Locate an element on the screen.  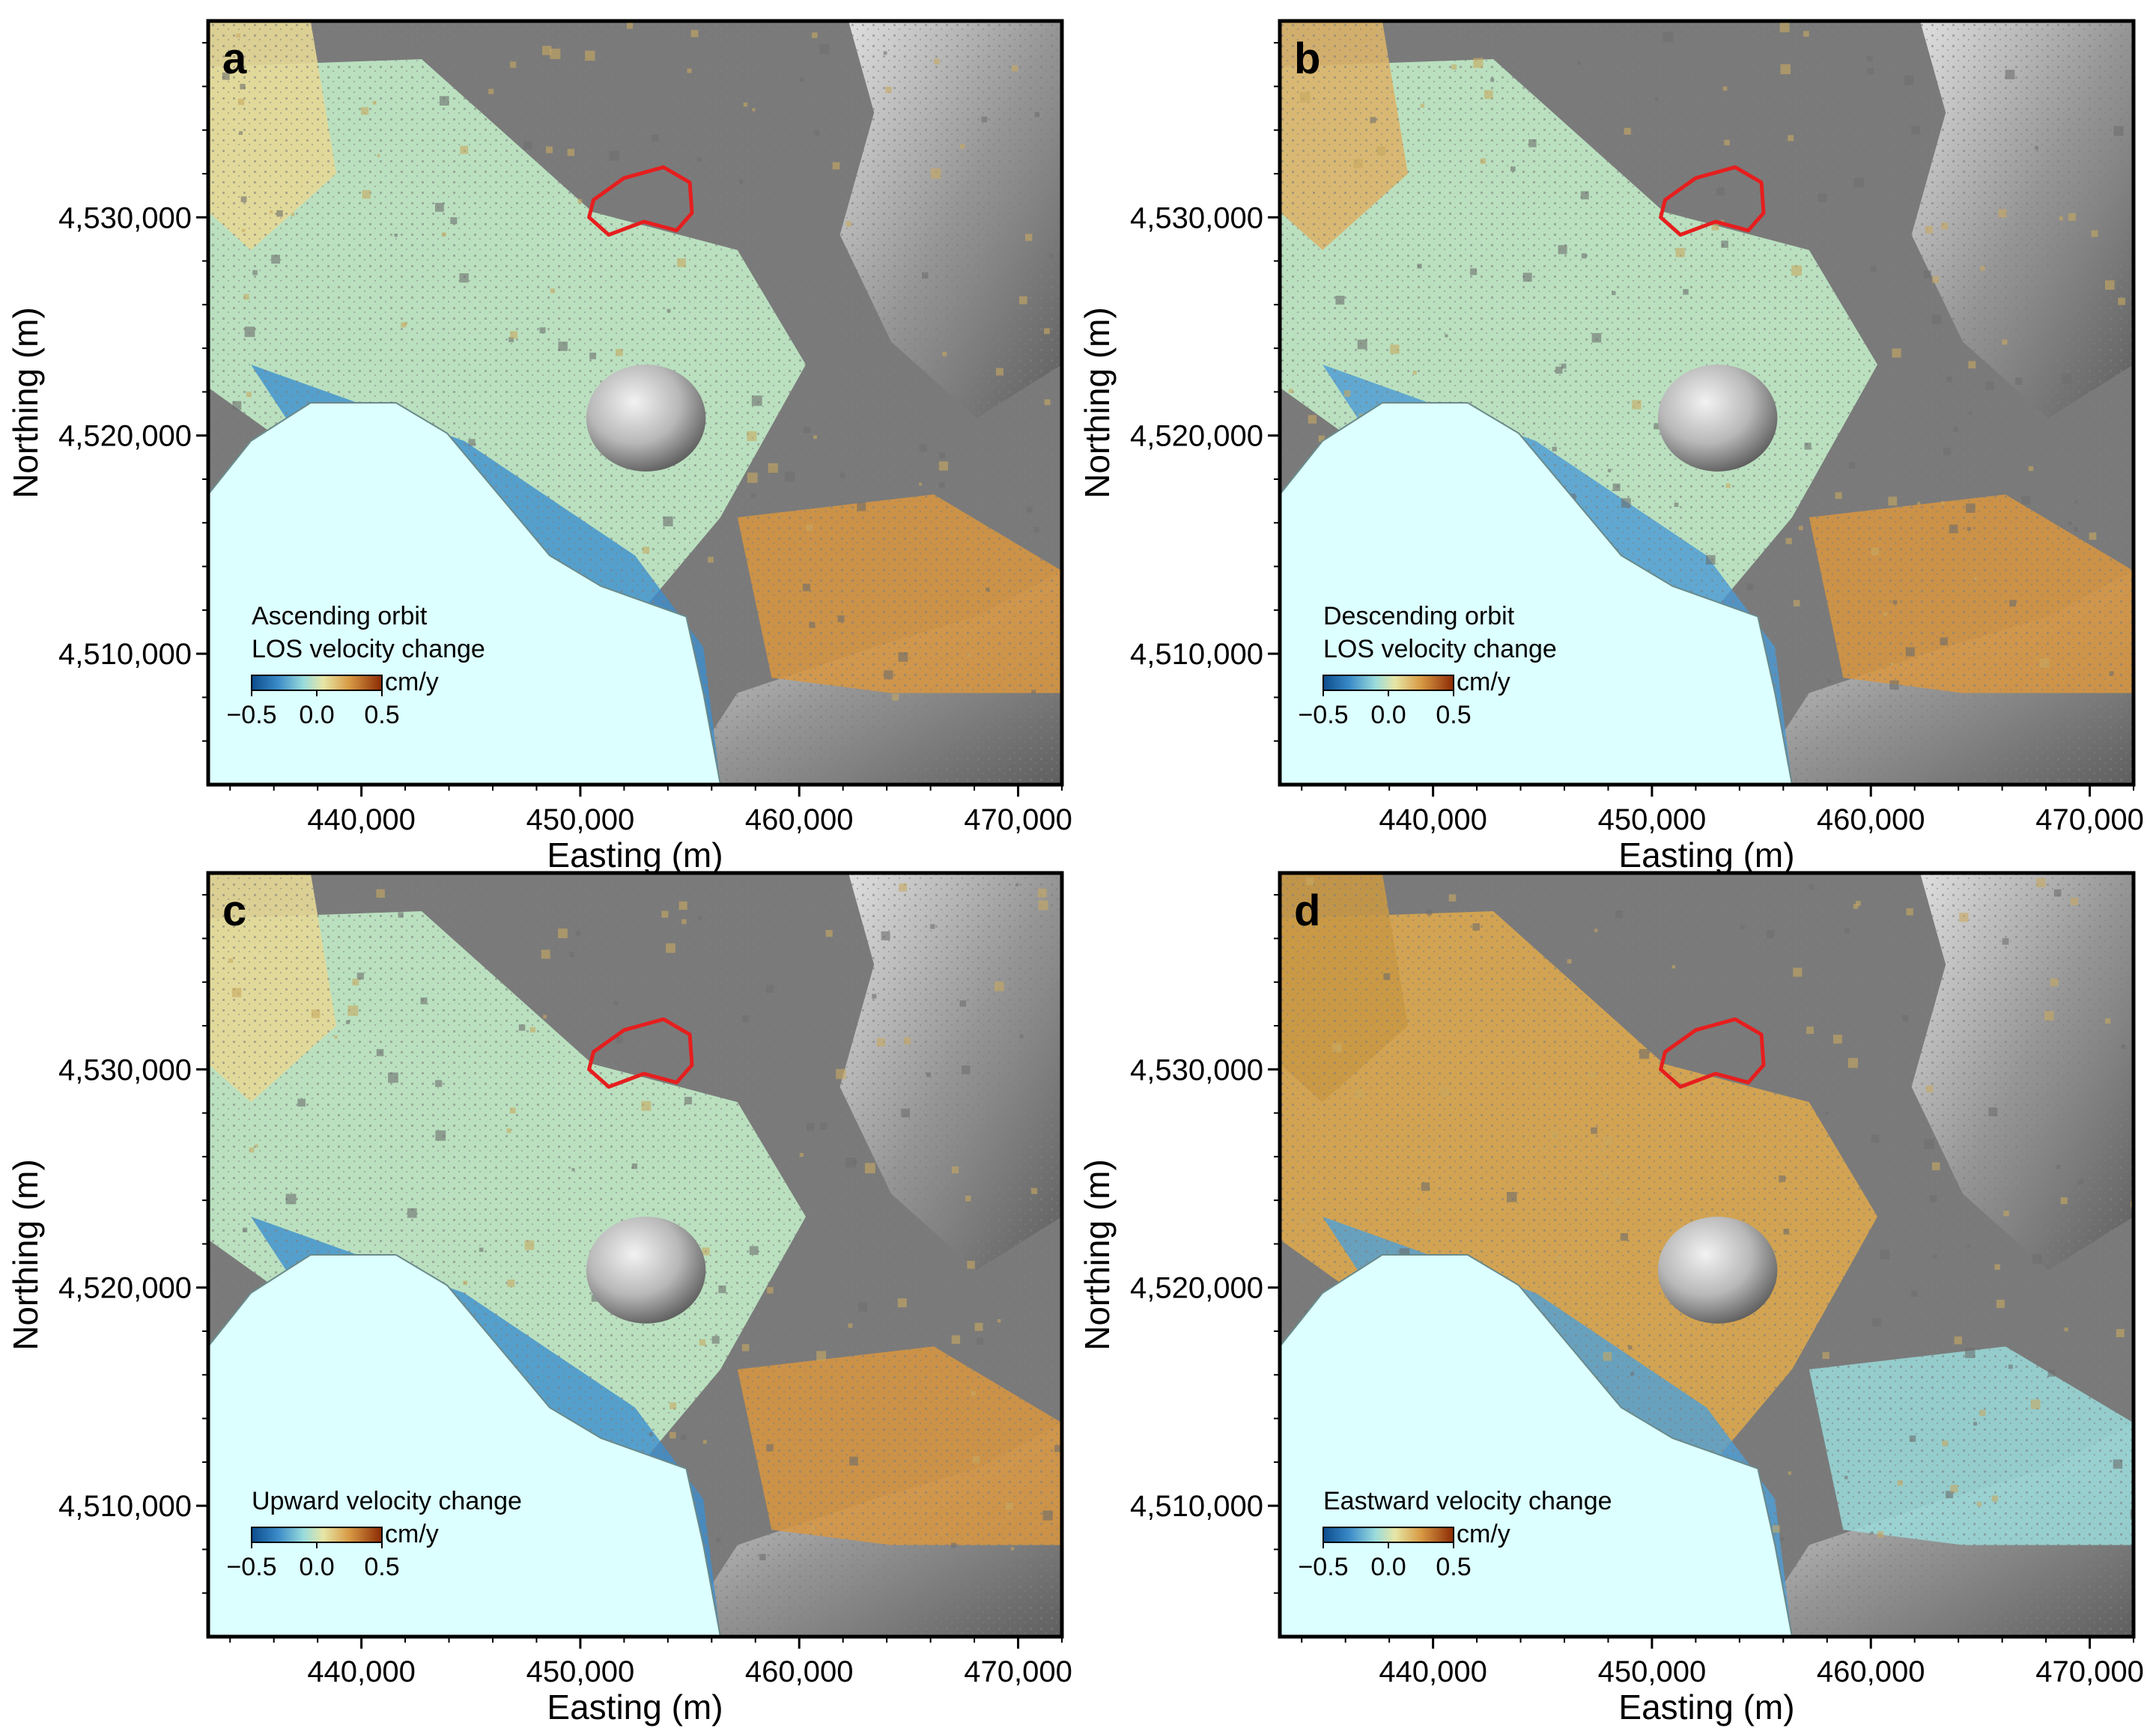
colorbar is located at coordinates (1388, 683).